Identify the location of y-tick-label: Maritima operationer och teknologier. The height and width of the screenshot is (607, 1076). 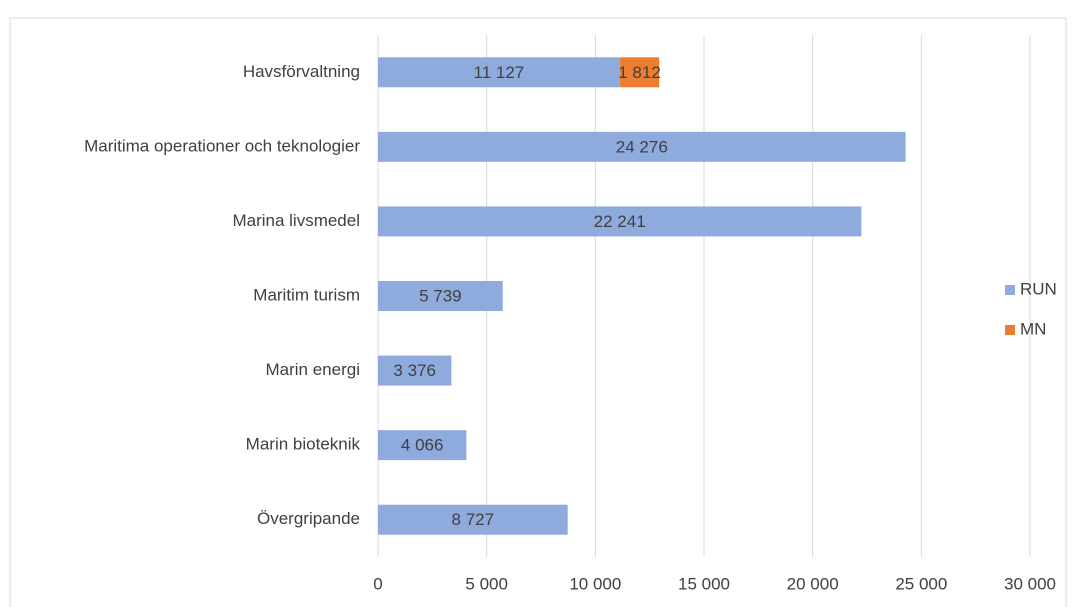
(222, 145).